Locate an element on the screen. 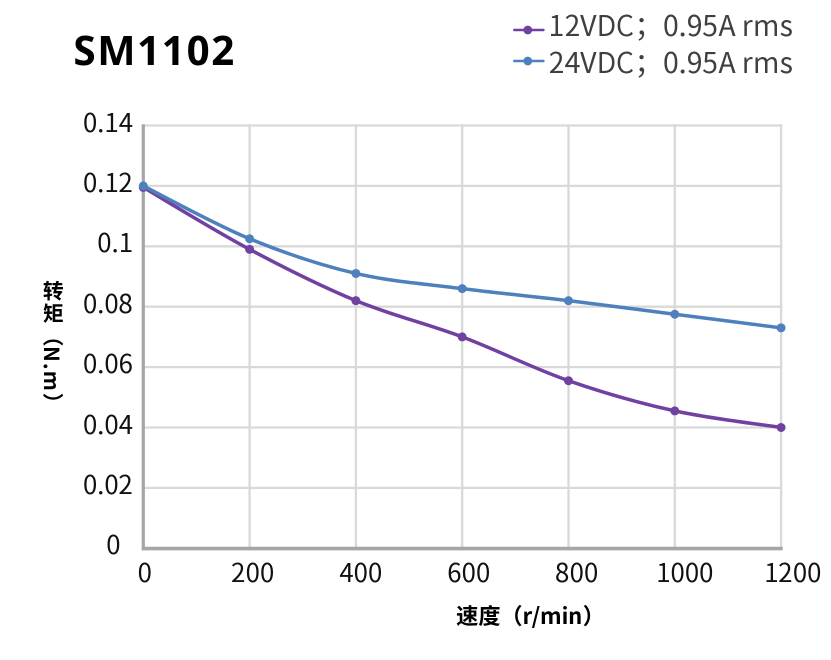  y-tick-label: 0.02 is located at coordinates (107, 483).